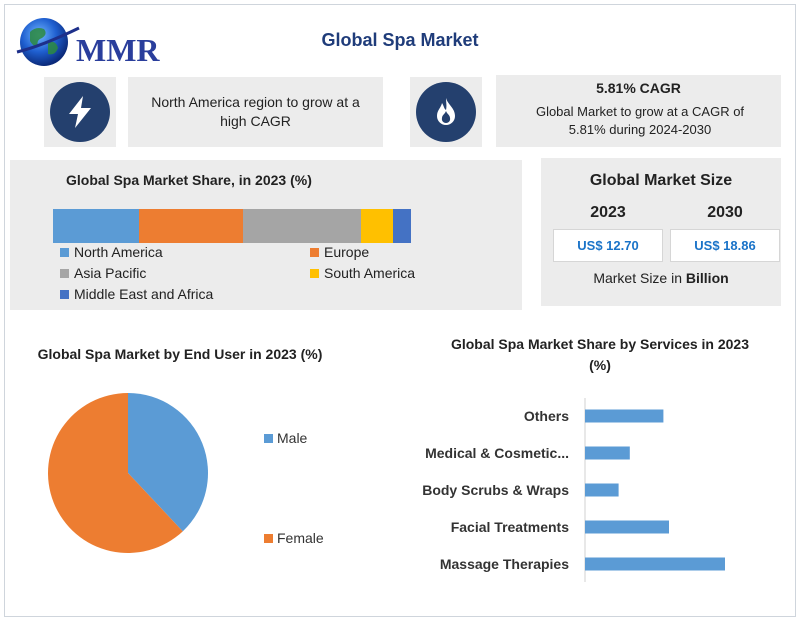  I want to click on flame-icon, so click(446, 112).